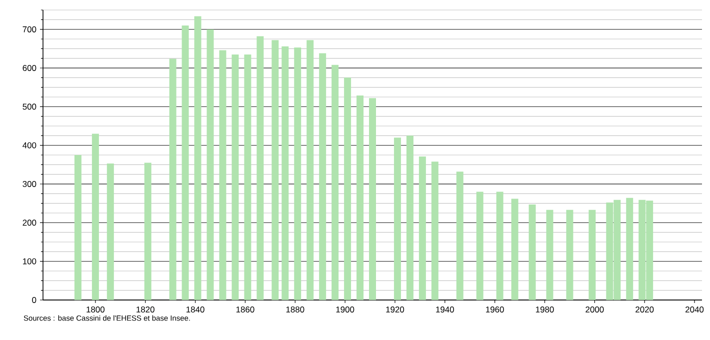  I want to click on y-tick-label: 500, so click(29, 107).